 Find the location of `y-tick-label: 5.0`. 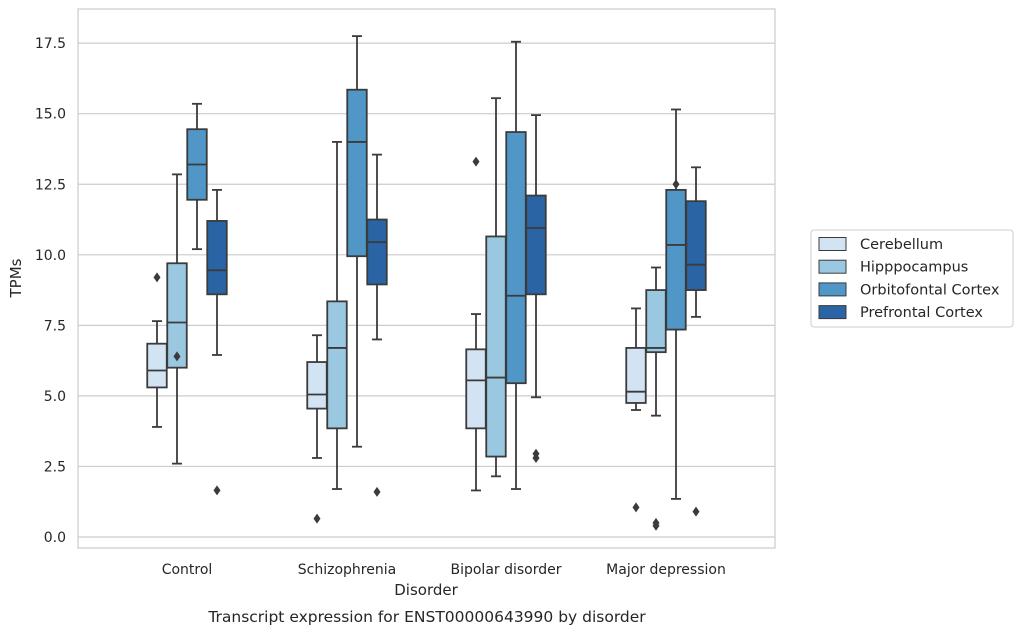

y-tick-label: 5.0 is located at coordinates (55, 397).